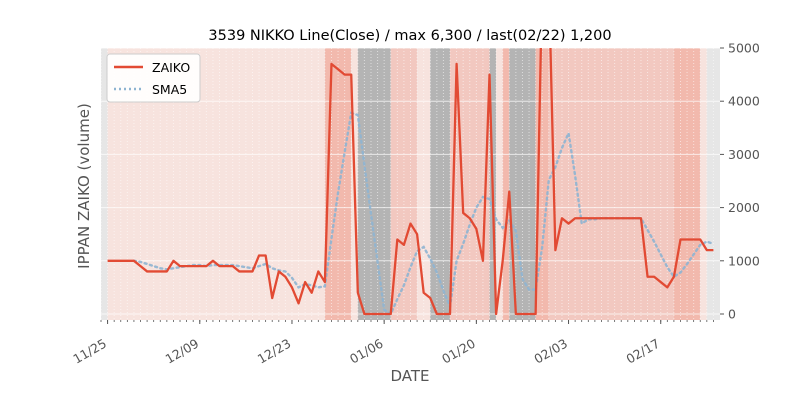  Describe the element at coordinates (171, 67) in the screenshot. I see `legend-label-zaiko: ZAIKO` at that location.